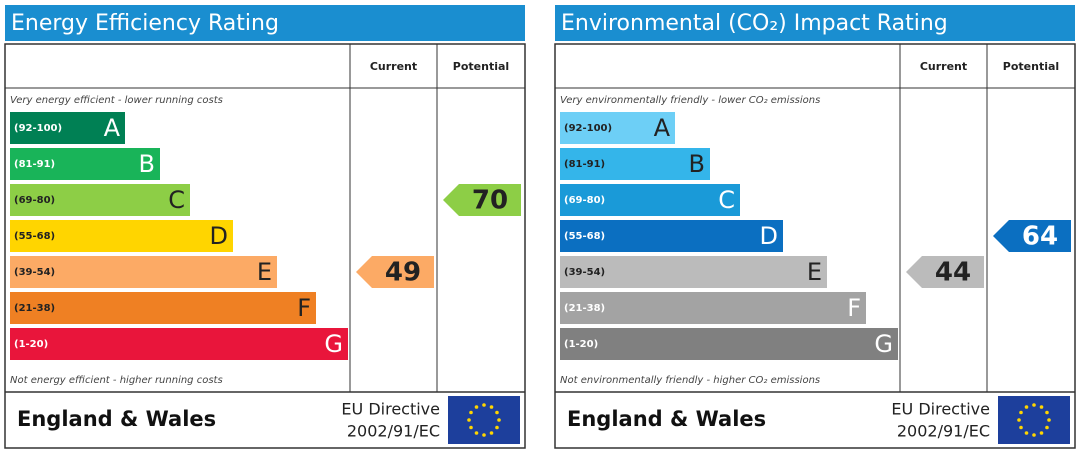 The width and height of the screenshot is (1080, 455). What do you see at coordinates (403, 273) in the screenshot?
I see `rating-value: 49` at bounding box center [403, 273].